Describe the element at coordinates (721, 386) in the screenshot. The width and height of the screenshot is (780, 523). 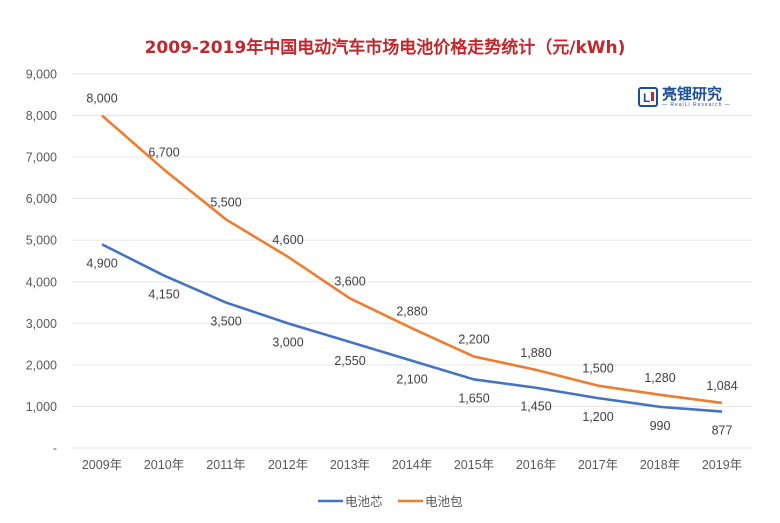
I see `data-label: 1,084` at that location.